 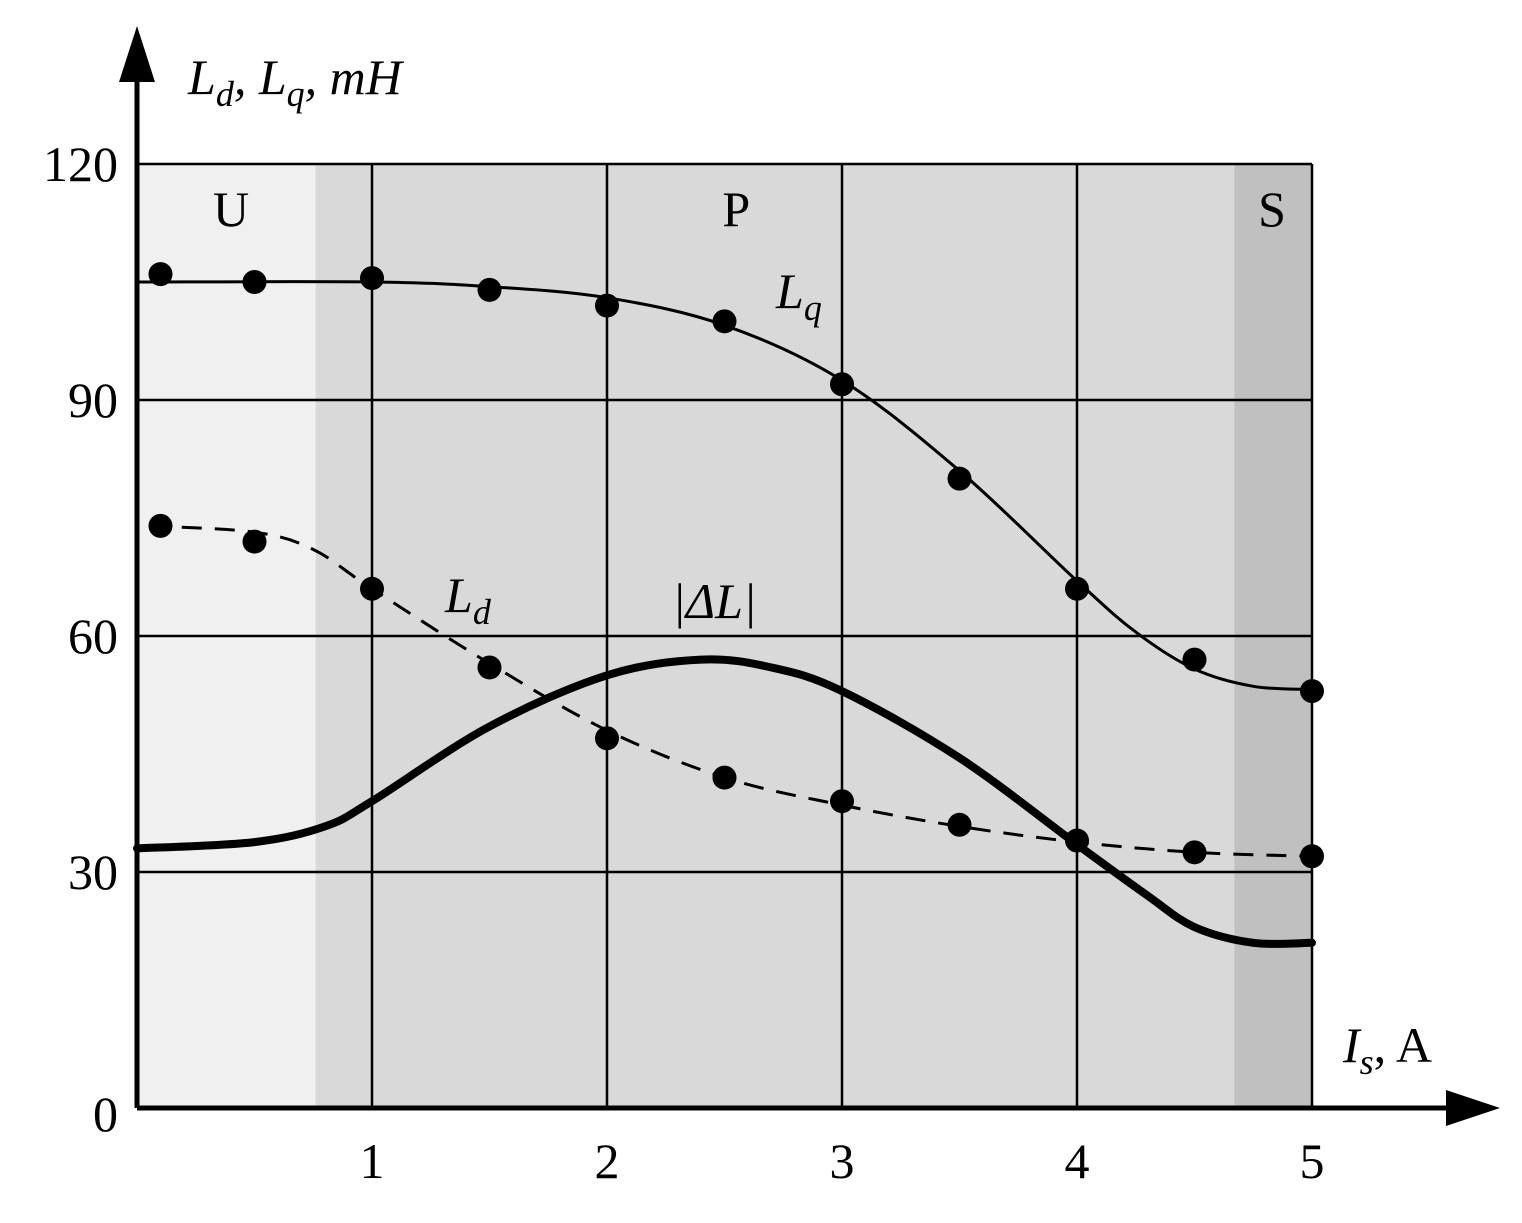 What do you see at coordinates (93, 400) in the screenshot?
I see `y-tick-label-90: 90` at bounding box center [93, 400].